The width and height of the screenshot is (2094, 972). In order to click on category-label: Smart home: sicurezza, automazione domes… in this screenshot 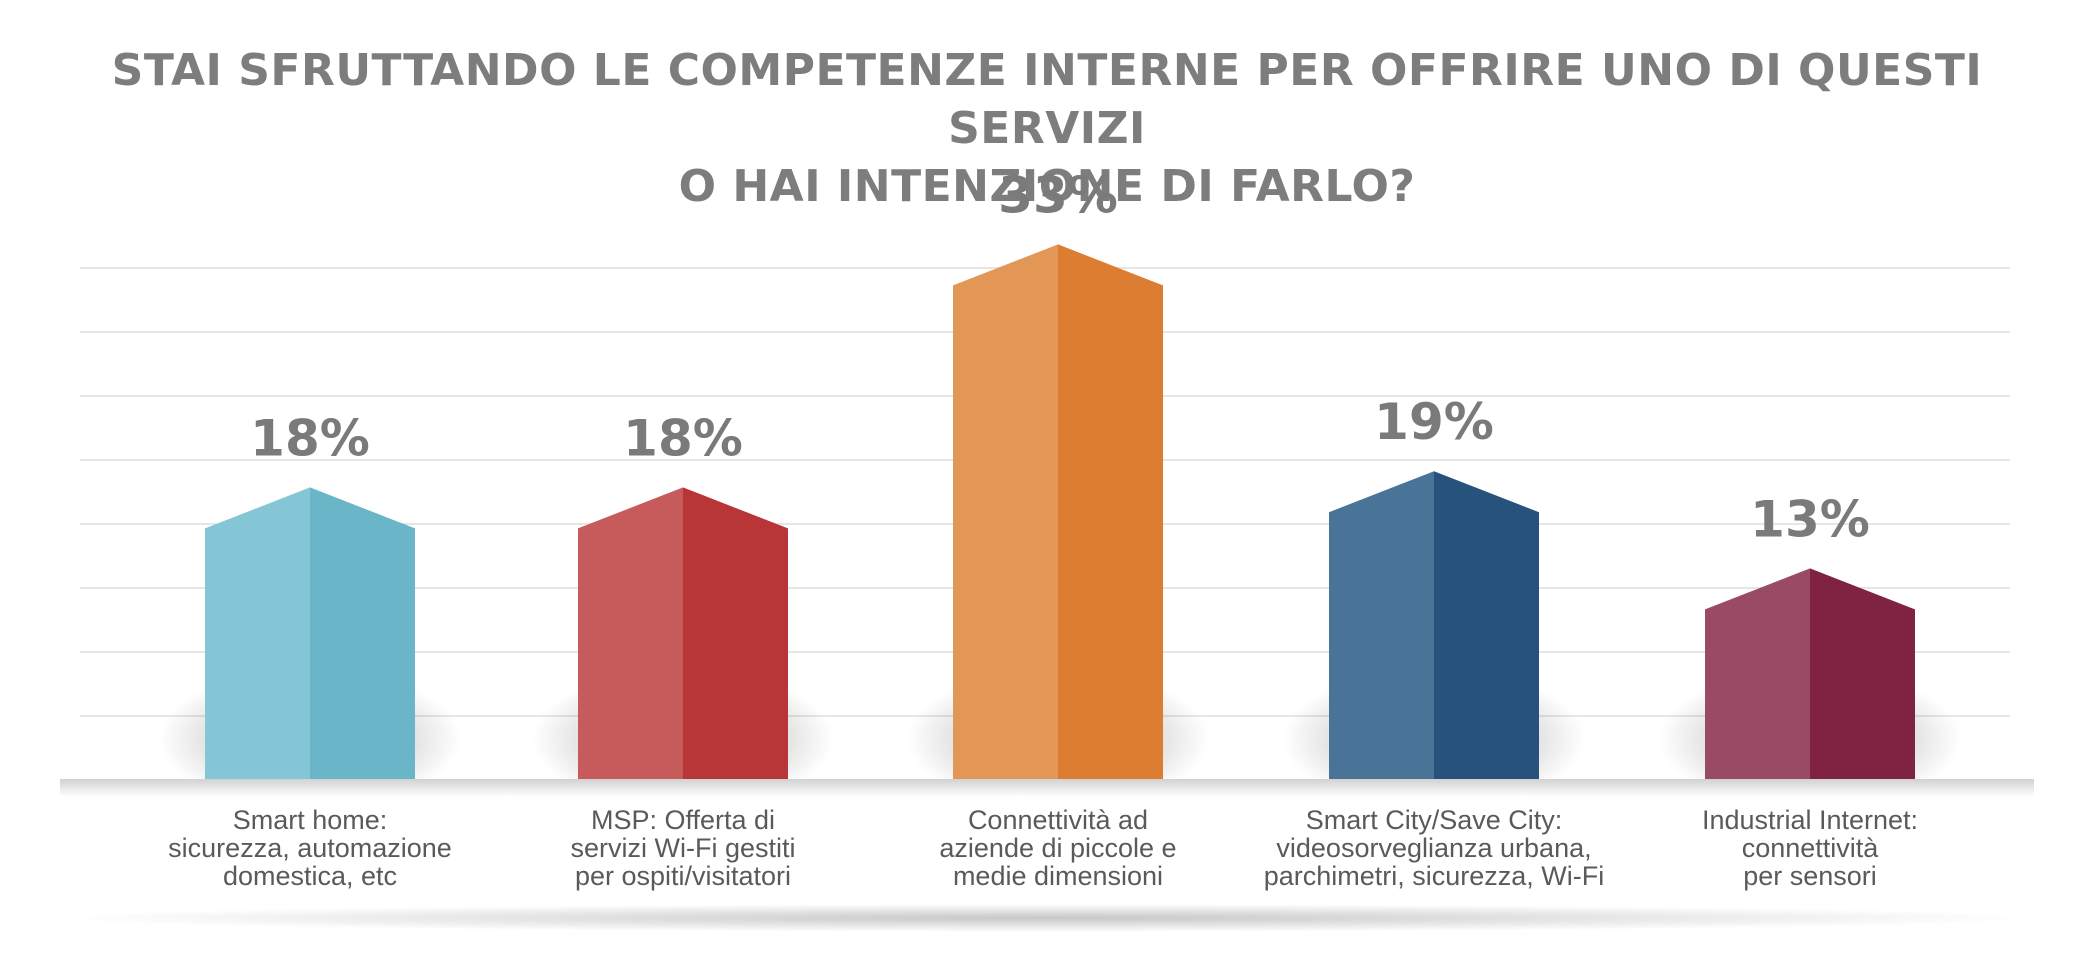, I will do `click(310, 848)`.